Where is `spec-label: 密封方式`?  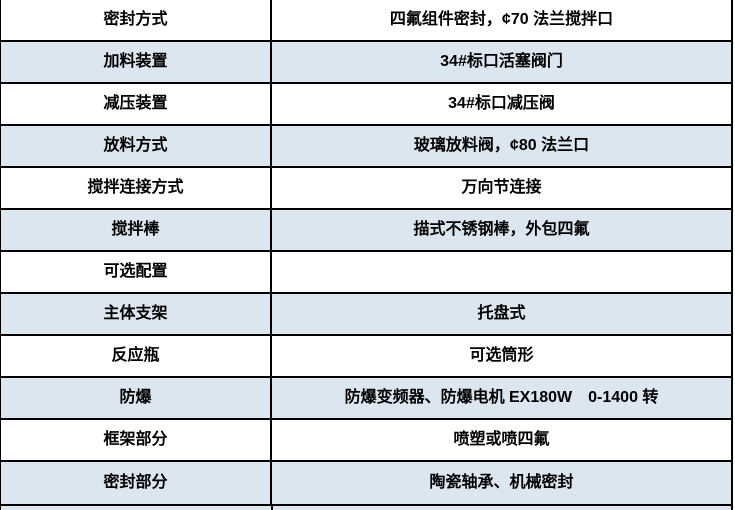
spec-label: 密封方式 is located at coordinates (136, 20).